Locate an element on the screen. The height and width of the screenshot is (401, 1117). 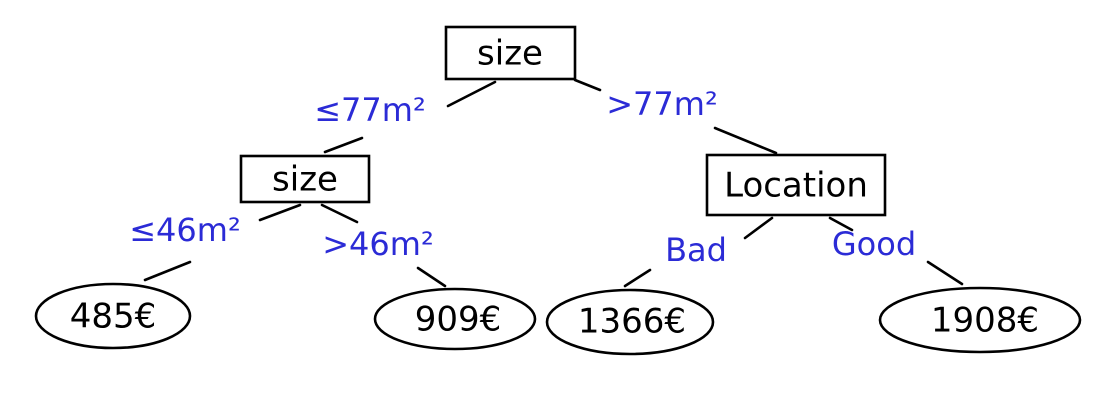
edge-root-right is located at coordinates (587, 85).